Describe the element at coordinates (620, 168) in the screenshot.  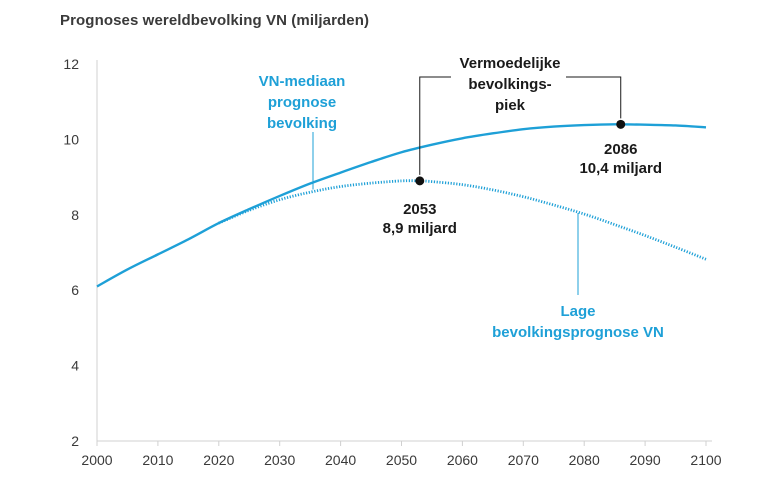
I see `point-2086-value: 10,4 miljard` at that location.